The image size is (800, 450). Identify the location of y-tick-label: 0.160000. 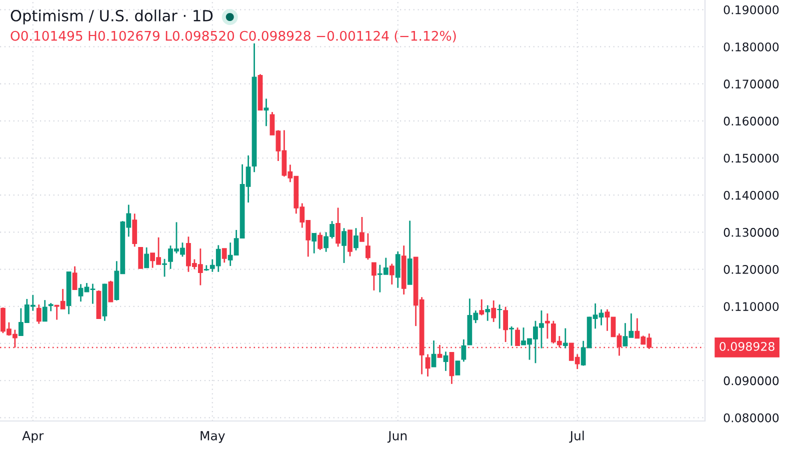
(751, 121).